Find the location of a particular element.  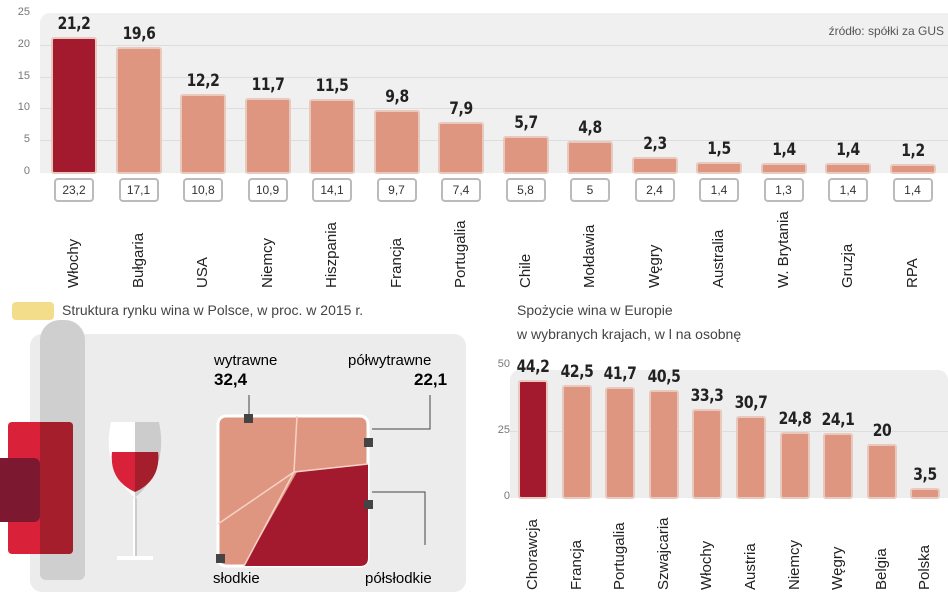

category-label: Szwajcaria is located at coordinates (663, 553).